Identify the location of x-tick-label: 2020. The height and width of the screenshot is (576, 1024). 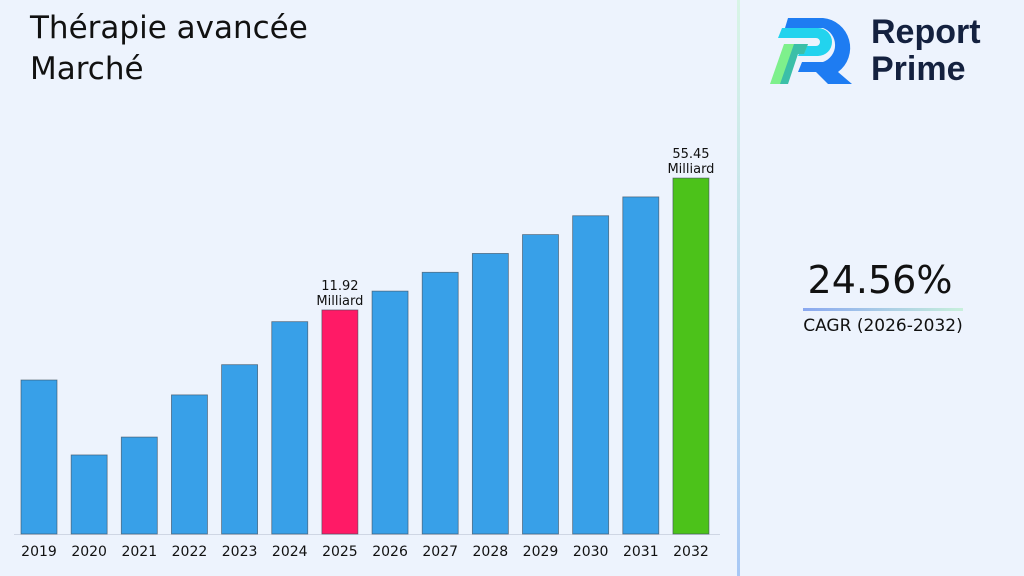
(89, 552).